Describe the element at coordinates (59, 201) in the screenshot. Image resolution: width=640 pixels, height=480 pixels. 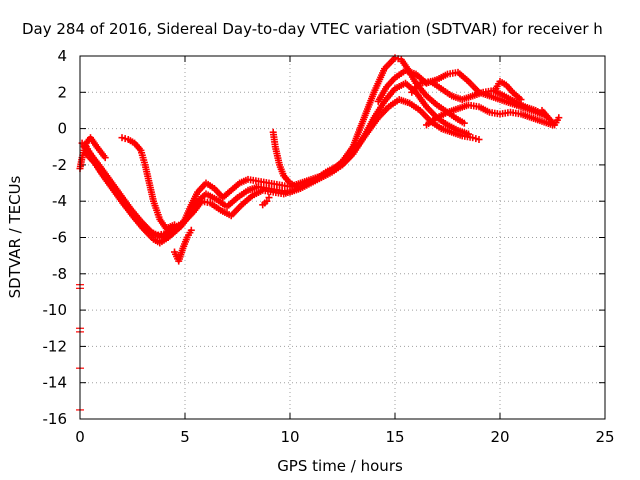
I see `y-tick-label: -4` at that location.